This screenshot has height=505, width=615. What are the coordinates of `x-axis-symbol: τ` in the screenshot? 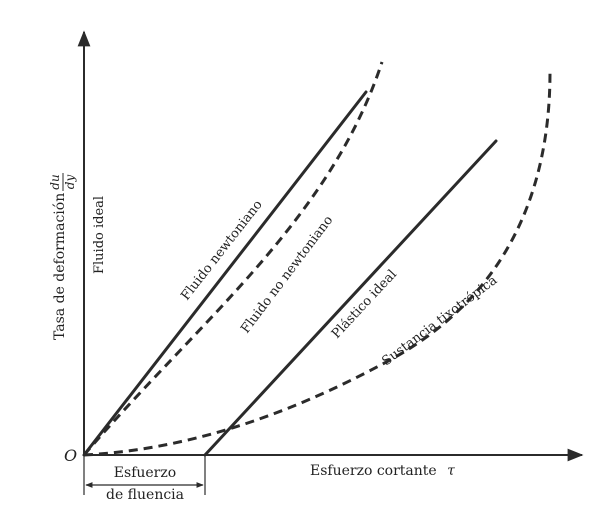 It's located at (451, 471).